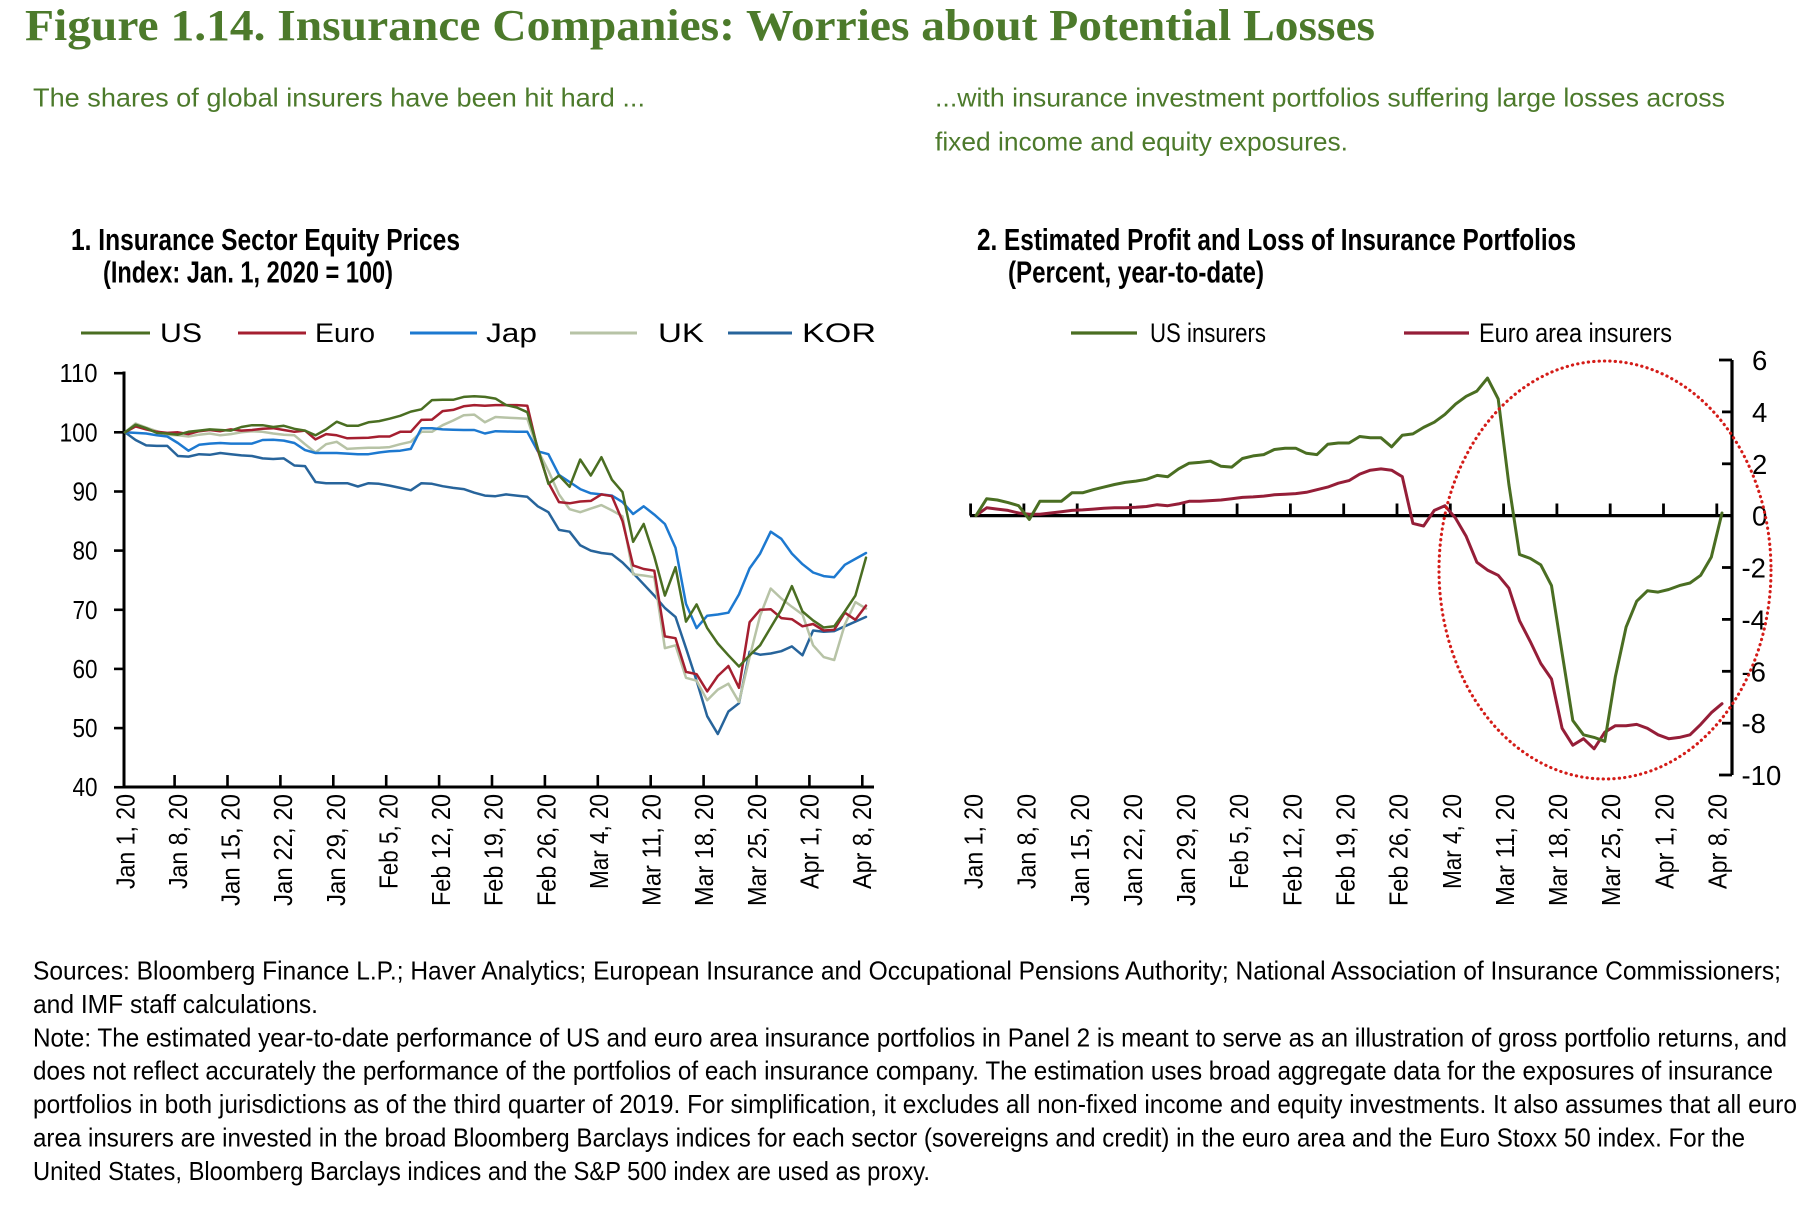 Image resolution: width=1812 pixels, height=1226 pixels. Describe the element at coordinates (85, 492) in the screenshot. I see `svg-text: 90` at that location.